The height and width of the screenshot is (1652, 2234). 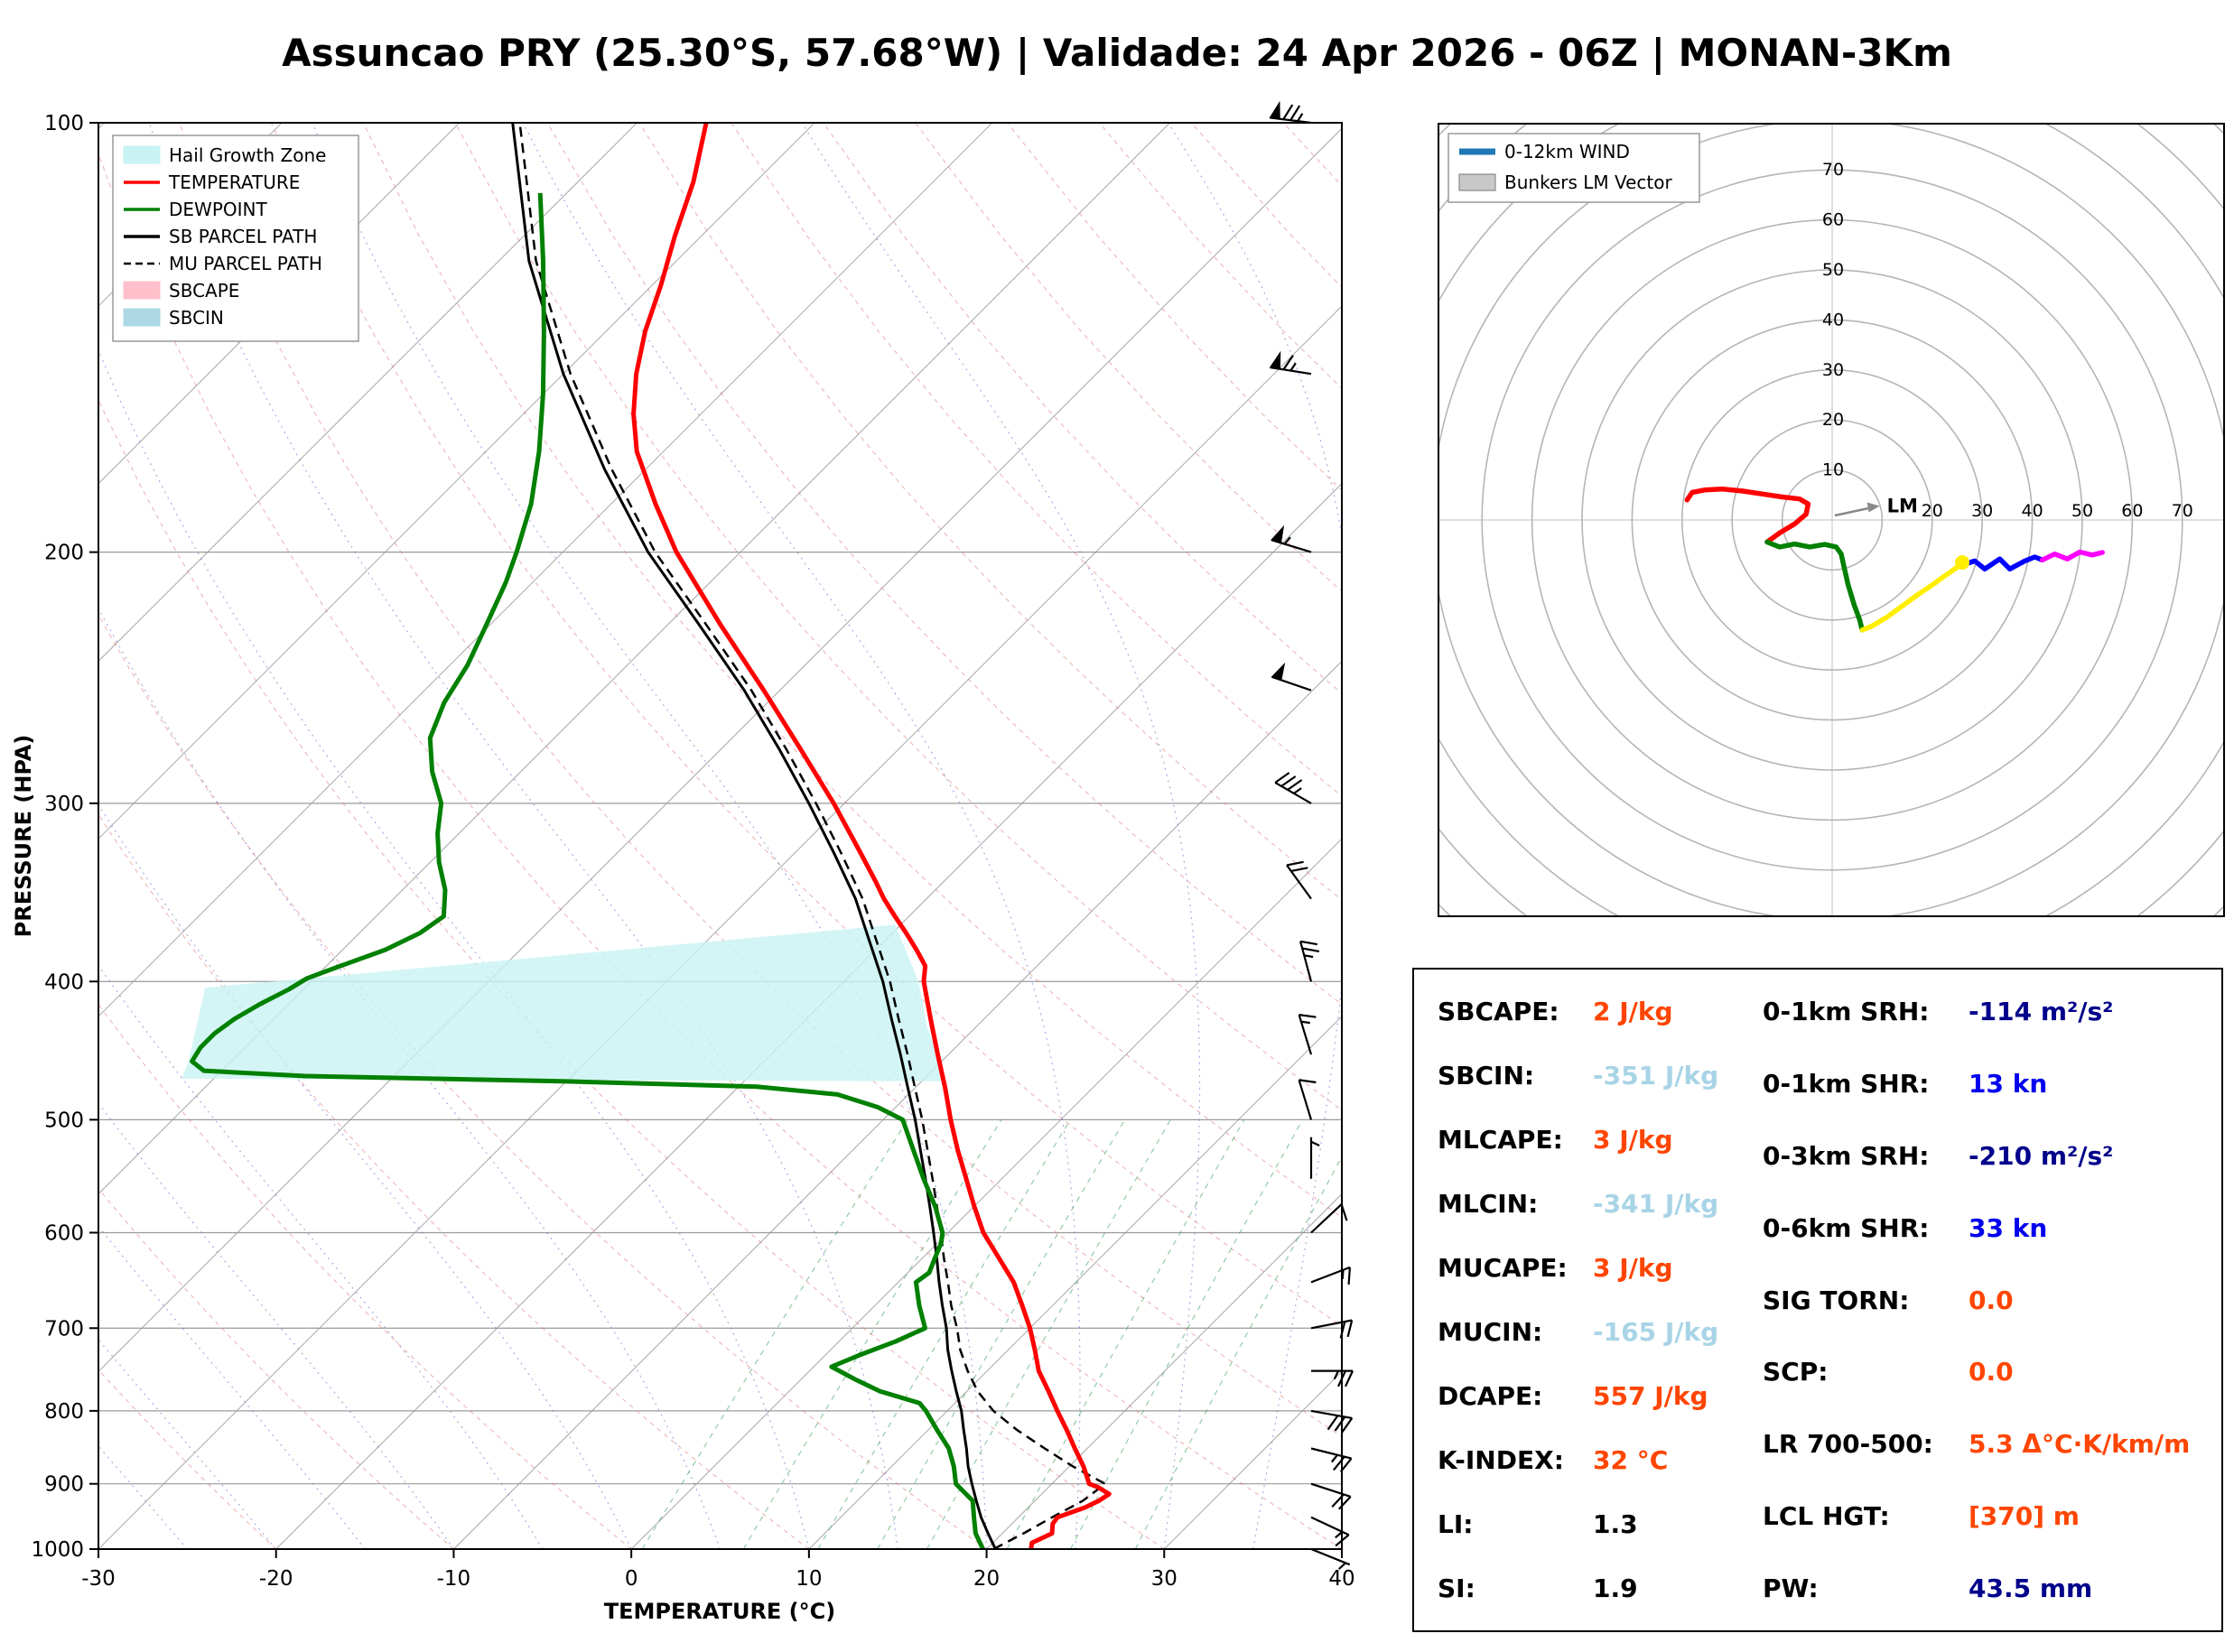 What do you see at coordinates (234, 182) in the screenshot?
I see `legend-label: TEMPERATURE` at bounding box center [234, 182].